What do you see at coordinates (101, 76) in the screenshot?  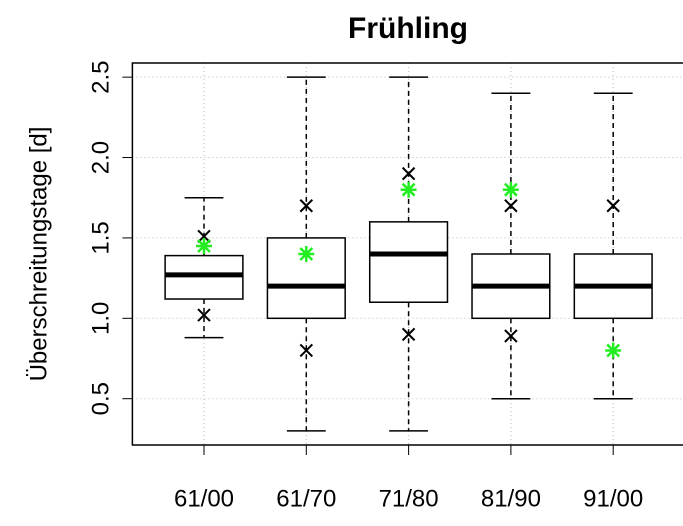 I see `y-tick-label: 2.5` at bounding box center [101, 76].